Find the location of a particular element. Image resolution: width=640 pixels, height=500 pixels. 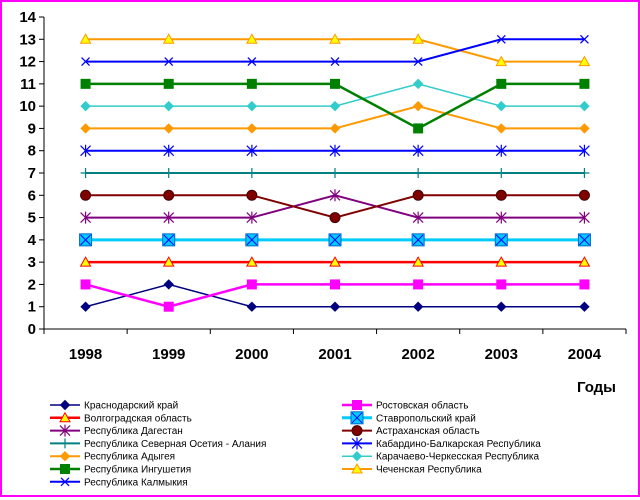

legend-label: Республика Адыгея is located at coordinates (129, 457).